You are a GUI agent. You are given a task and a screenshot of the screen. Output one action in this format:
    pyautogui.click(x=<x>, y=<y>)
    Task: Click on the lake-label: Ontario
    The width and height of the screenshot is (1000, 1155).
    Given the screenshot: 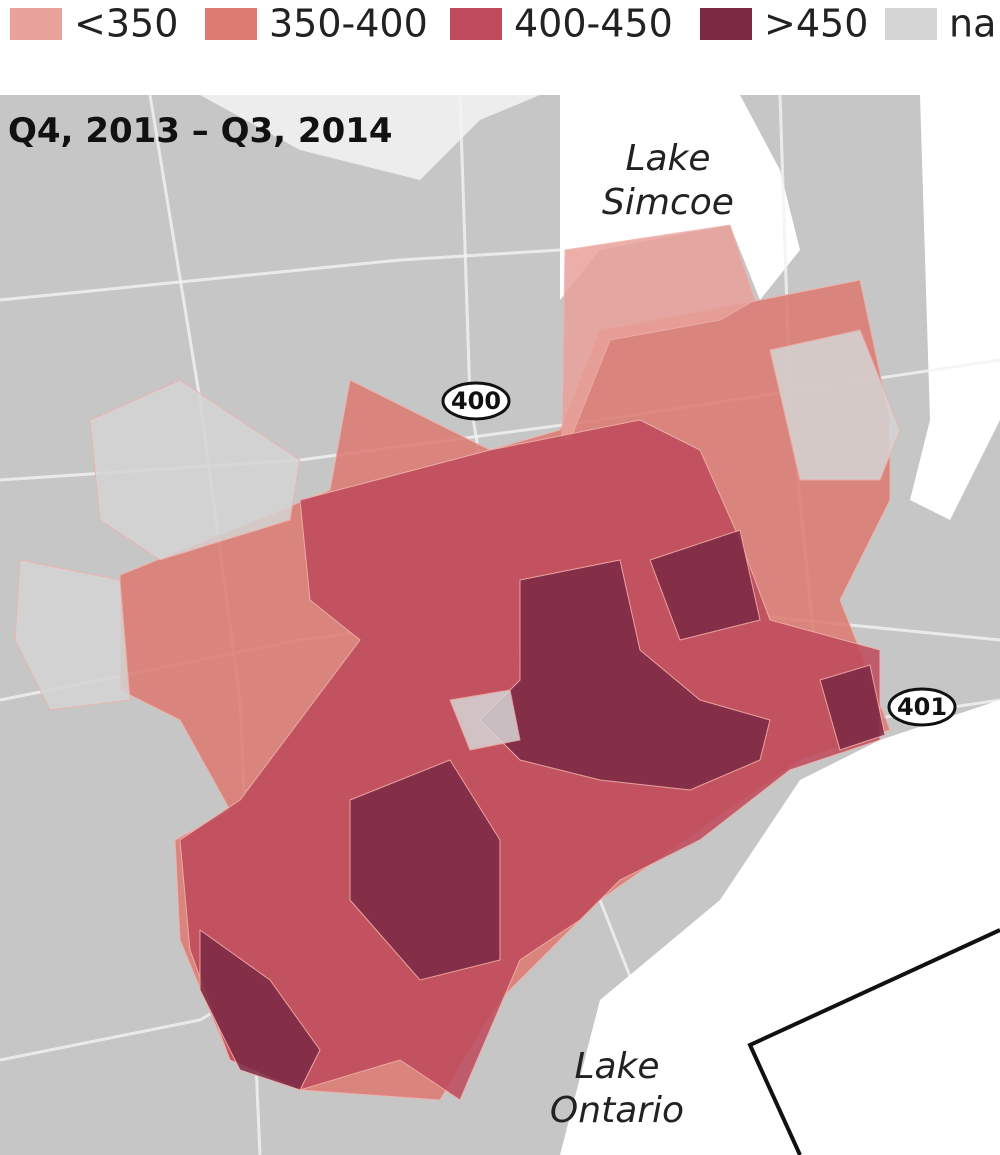 What is the action you would take?
    pyautogui.click(x=617, y=1110)
    